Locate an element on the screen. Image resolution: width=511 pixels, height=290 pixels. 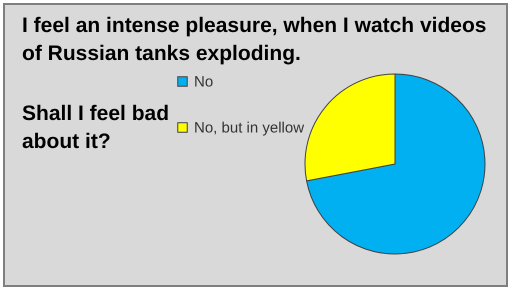
legend-label: No is located at coordinates (204, 82).